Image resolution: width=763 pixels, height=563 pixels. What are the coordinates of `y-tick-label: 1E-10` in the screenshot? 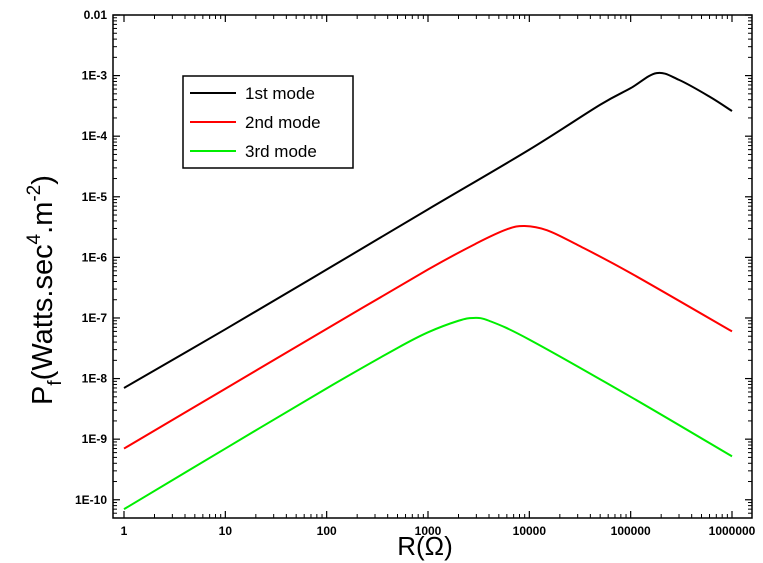 It's located at (91, 500).